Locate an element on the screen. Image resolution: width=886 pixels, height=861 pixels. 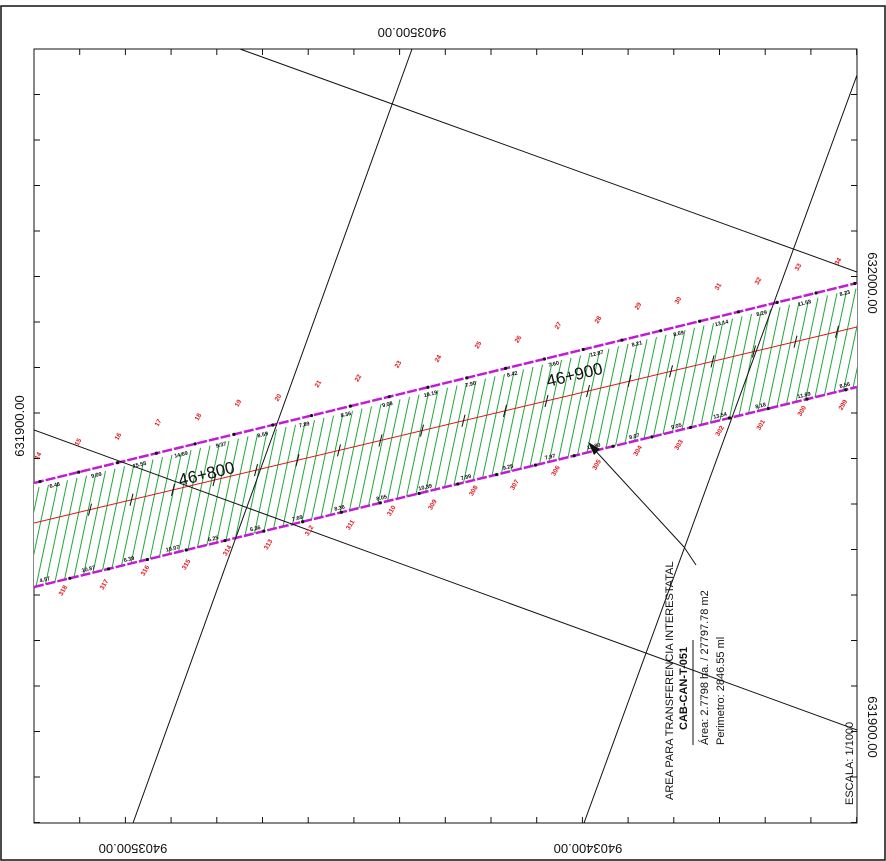
lot-number-bottom: 308 is located at coordinates (474, 490).